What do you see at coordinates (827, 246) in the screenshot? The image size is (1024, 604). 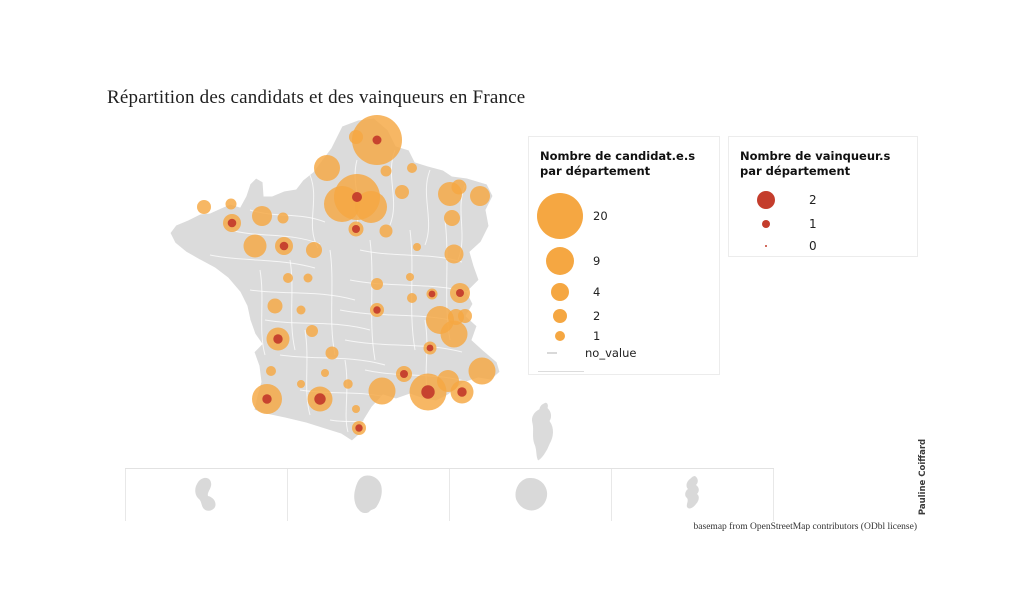 I see `legend-row: 0` at bounding box center [827, 246].